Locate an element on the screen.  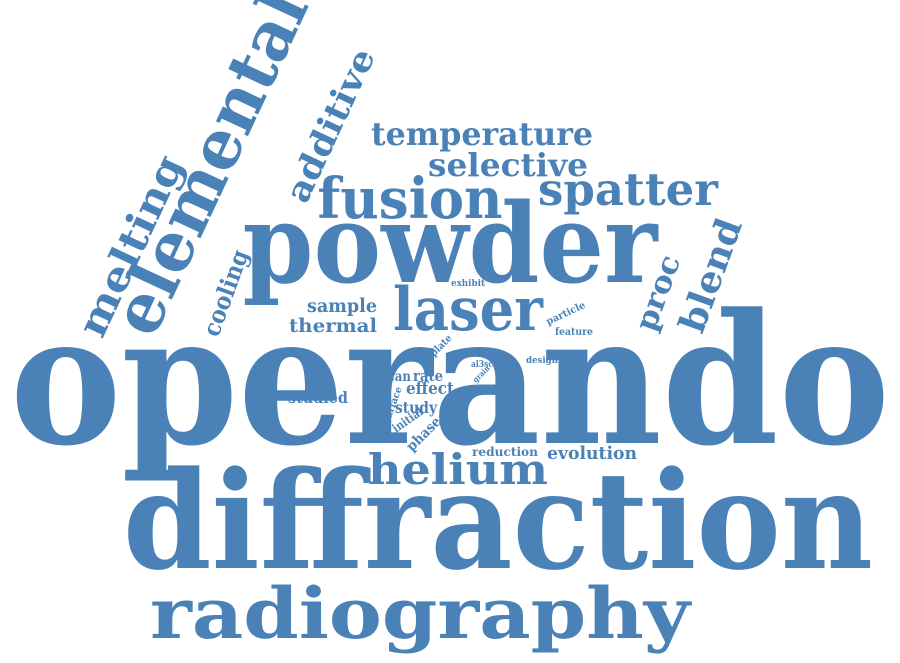
word-rate: rate is located at coordinates (428, 376).